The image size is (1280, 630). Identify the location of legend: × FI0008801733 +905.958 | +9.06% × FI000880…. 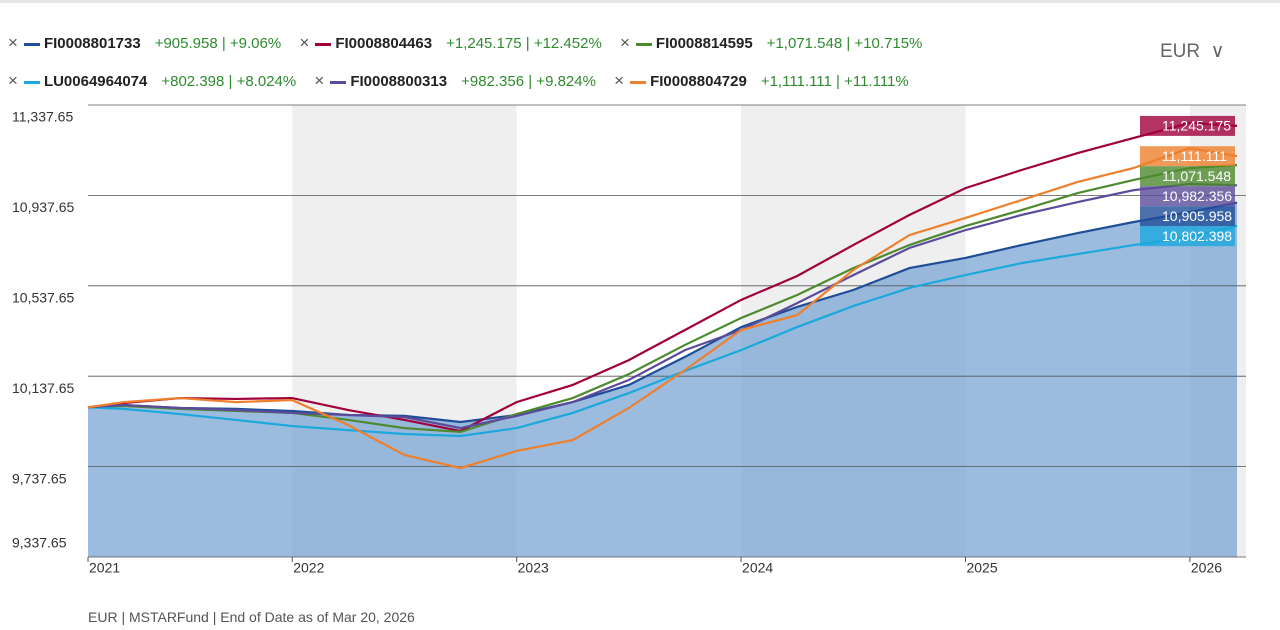
(578, 62).